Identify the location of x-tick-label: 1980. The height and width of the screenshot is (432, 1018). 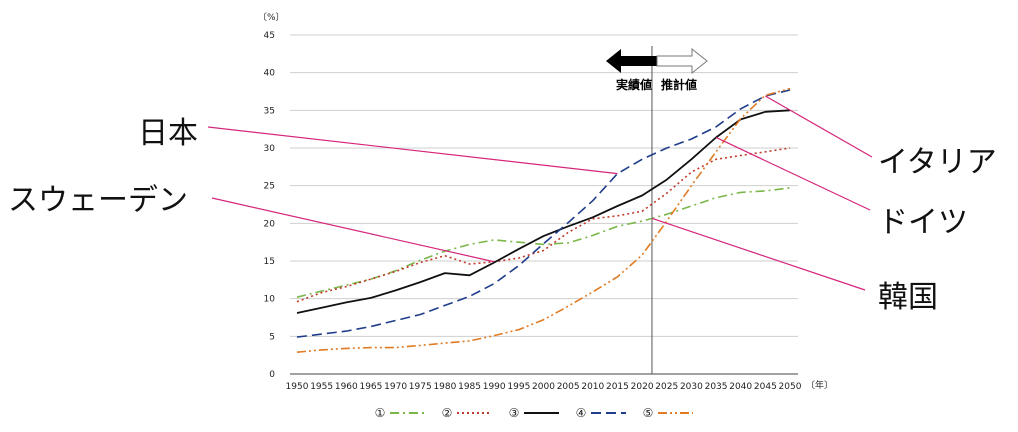
(444, 387).